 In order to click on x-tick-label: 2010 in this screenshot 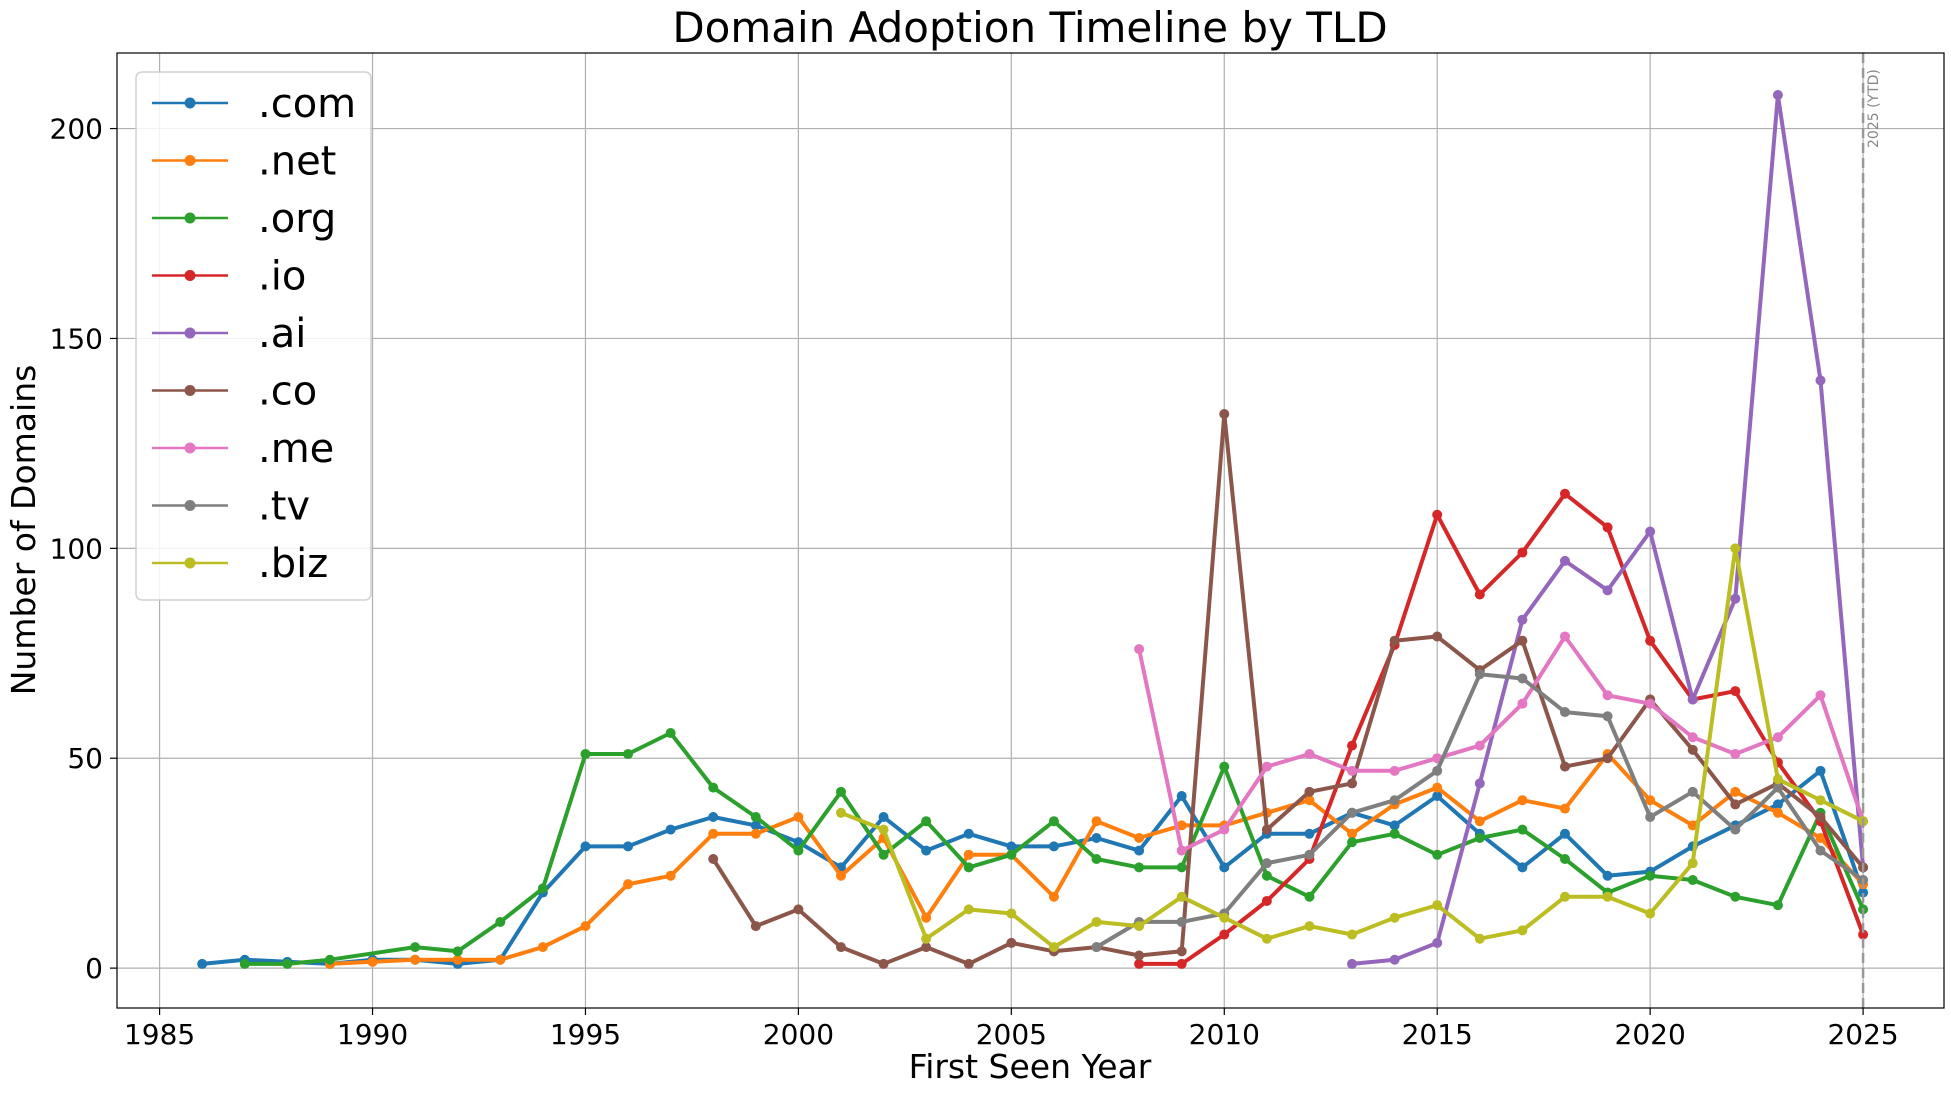, I will do `click(1224, 1034)`.